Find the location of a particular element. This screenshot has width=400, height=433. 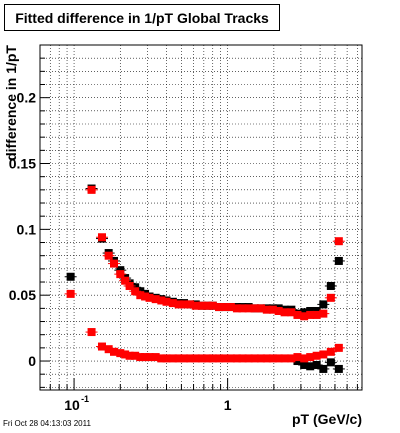

y-axis-label: difference in 1/pT is located at coordinates (11, 103).